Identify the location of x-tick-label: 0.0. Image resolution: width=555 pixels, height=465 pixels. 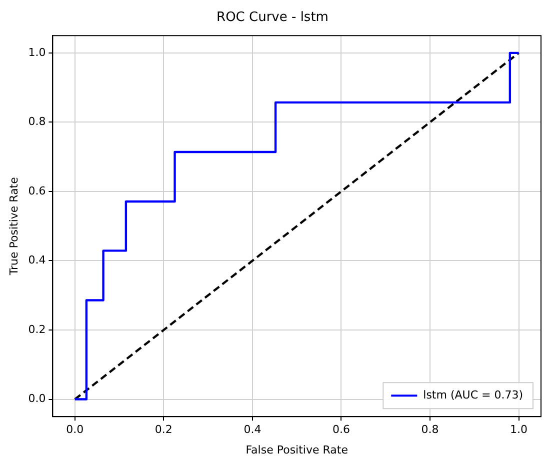
(75, 429).